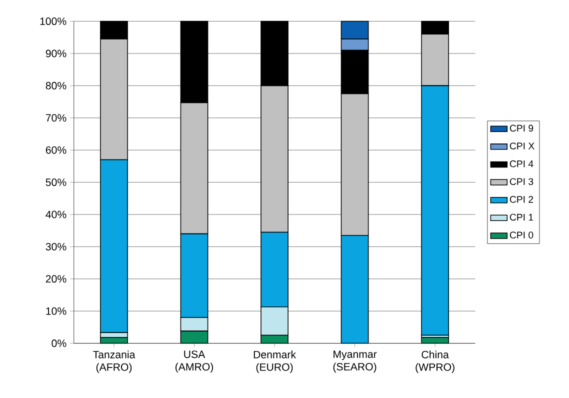 The height and width of the screenshot is (398, 569). What do you see at coordinates (56, 150) in the screenshot?
I see `y-tick-label: 60%` at bounding box center [56, 150].